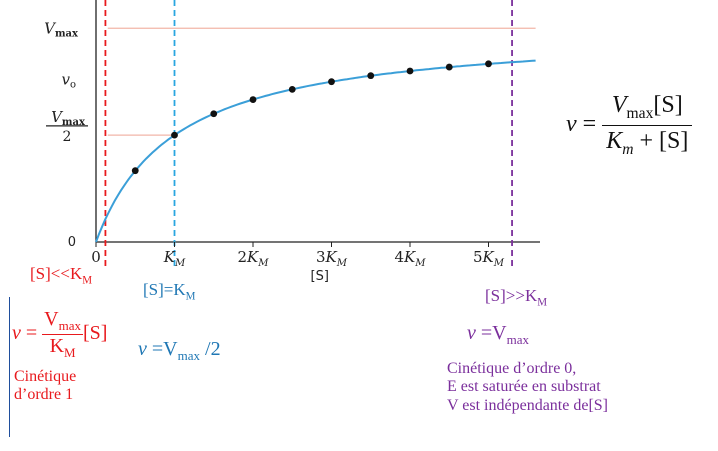  Describe the element at coordinates (68, 118) in the screenshot. I see `y-tick-label-half-num: Vmax` at that location.